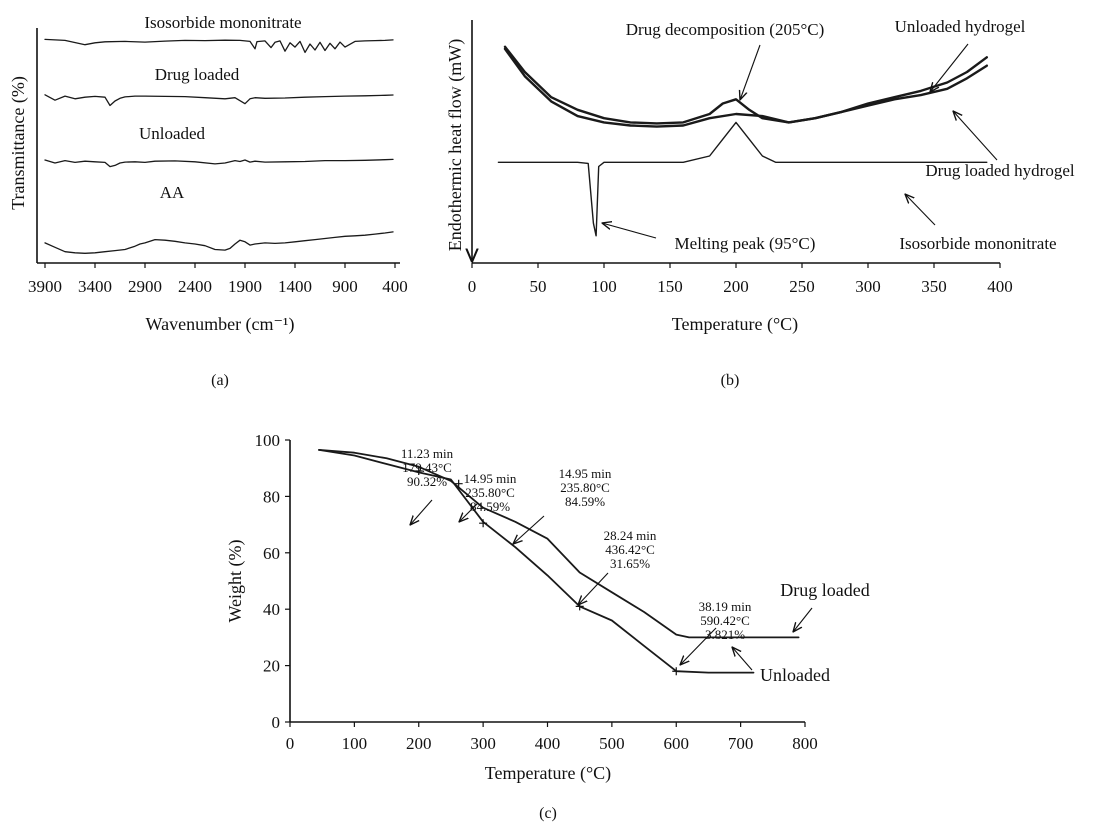  What do you see at coordinates (220, 324) in the screenshot?
I see `panel-a-x-axis-label: Wavenumber (cm⁻¹)` at bounding box center [220, 324].